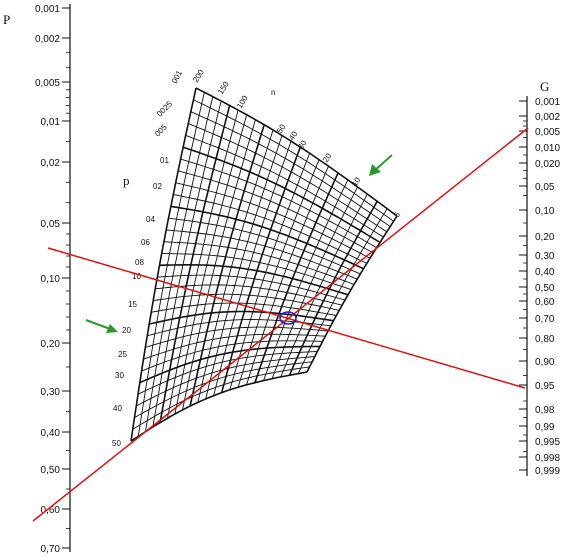 Image resolution: width=570 pixels, height=558 pixels. Describe the element at coordinates (198, 76) in the screenshot. I see `grid-n-label: 200` at that location.